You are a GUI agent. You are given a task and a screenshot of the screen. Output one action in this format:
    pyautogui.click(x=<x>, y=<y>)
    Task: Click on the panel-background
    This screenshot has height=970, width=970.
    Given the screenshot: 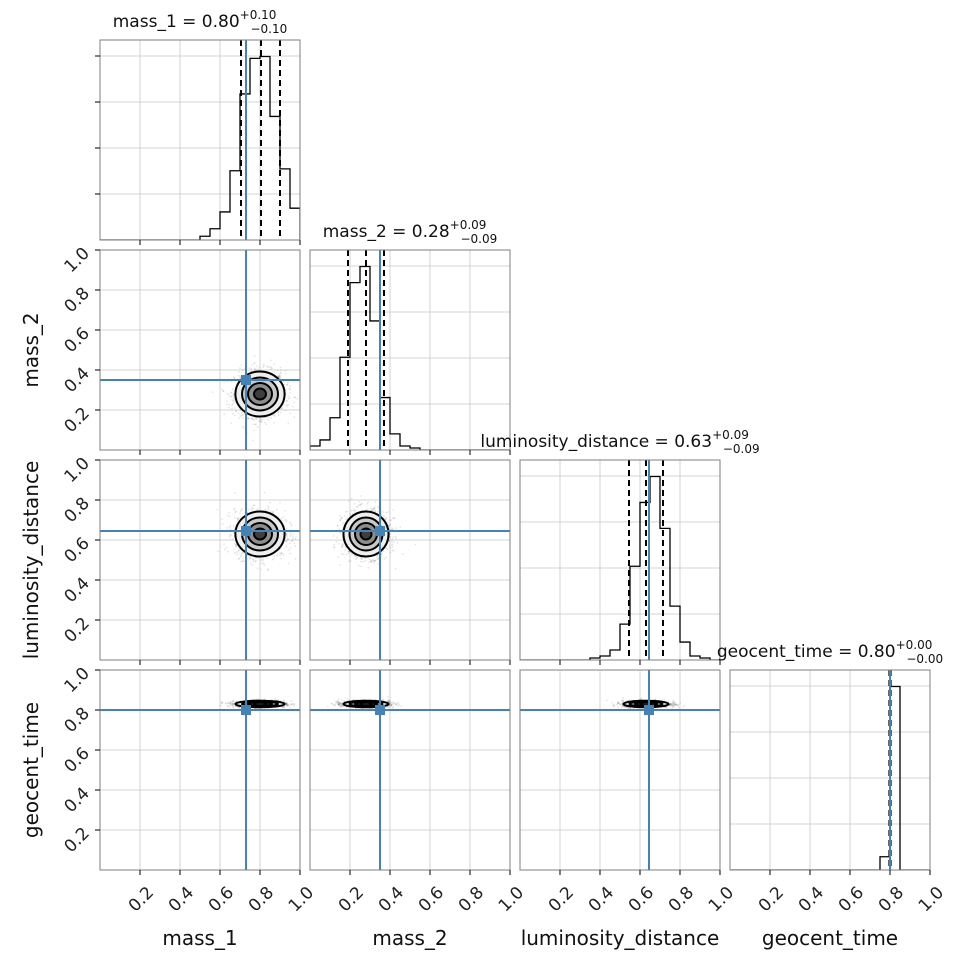 What is the action you would take?
    pyautogui.click(x=200, y=140)
    